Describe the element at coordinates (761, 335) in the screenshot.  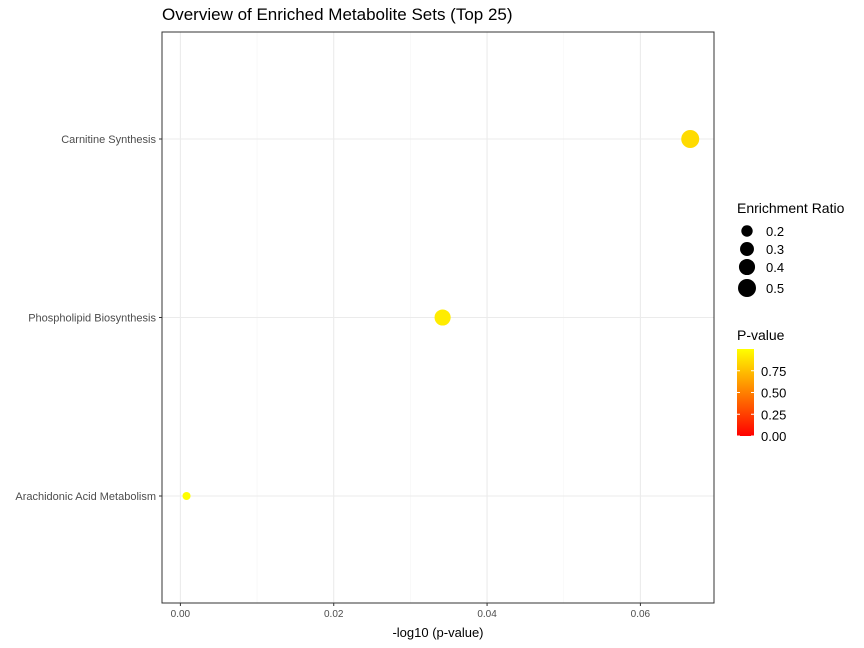
I see `p-value-legend-title: P-value` at that location.